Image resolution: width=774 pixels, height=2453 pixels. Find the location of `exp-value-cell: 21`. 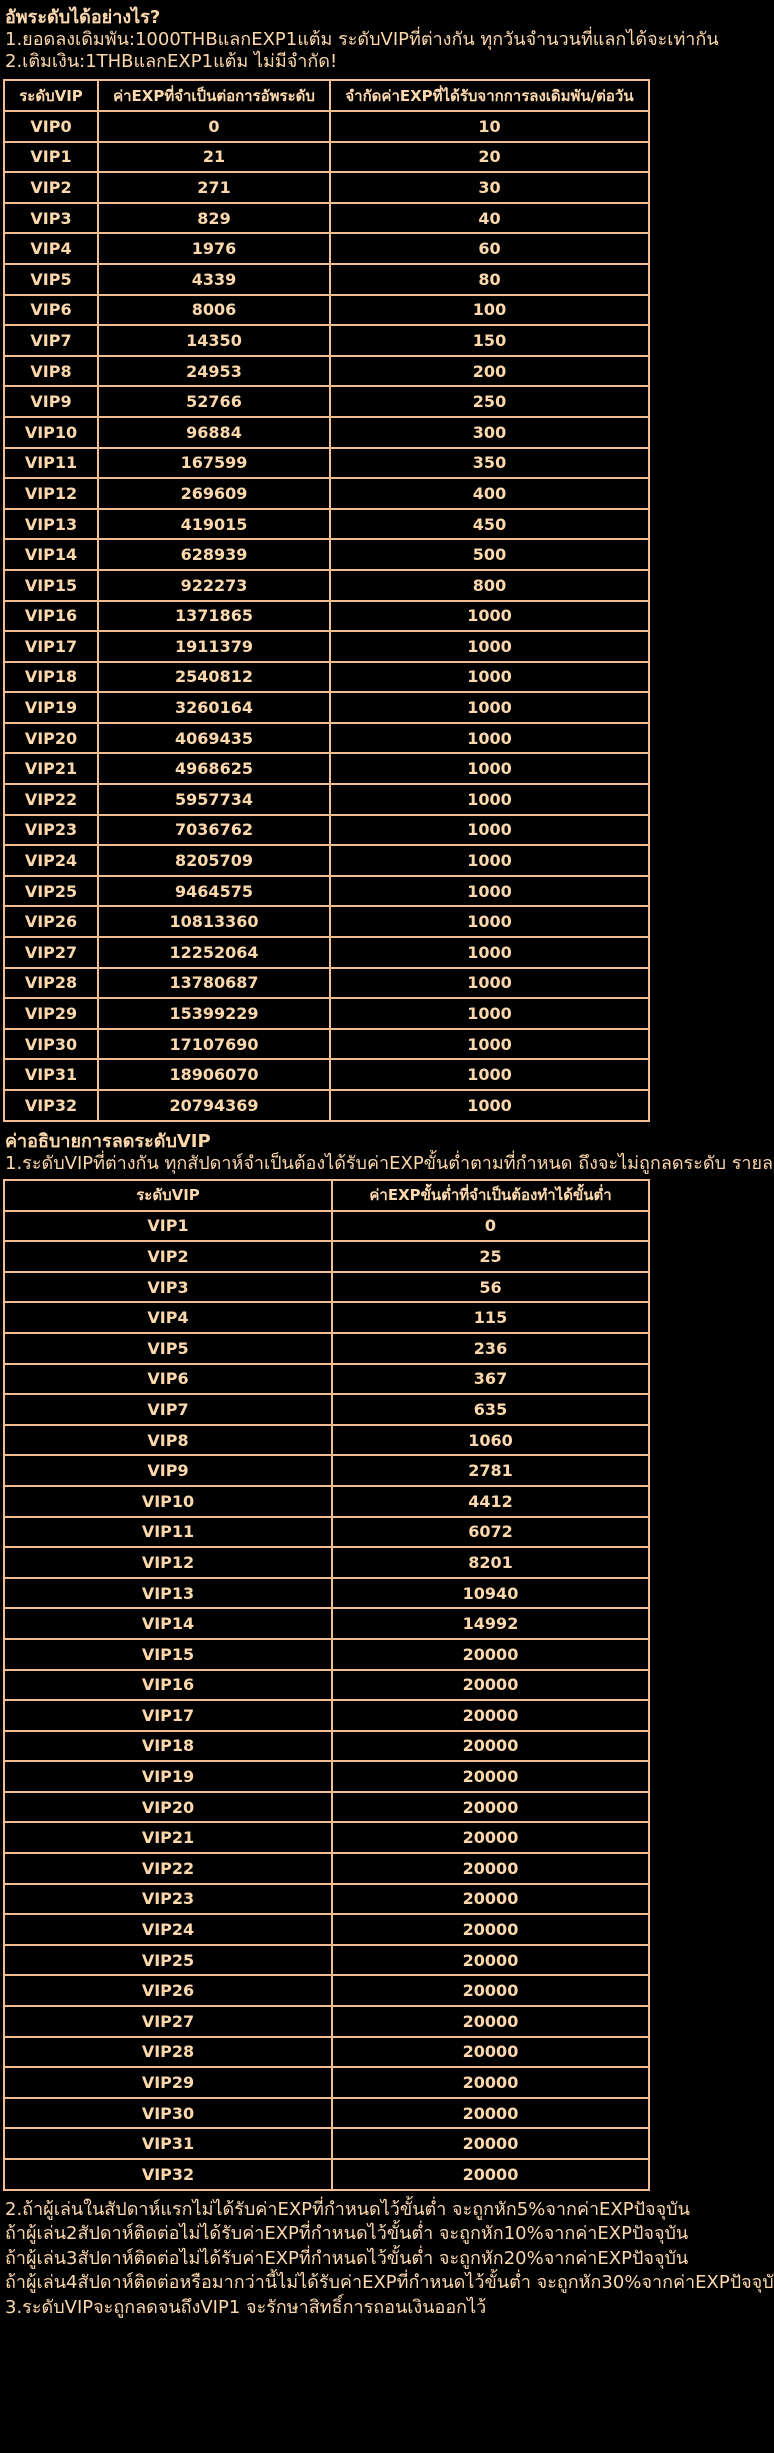

exp-value-cell: 21 is located at coordinates (214, 157).